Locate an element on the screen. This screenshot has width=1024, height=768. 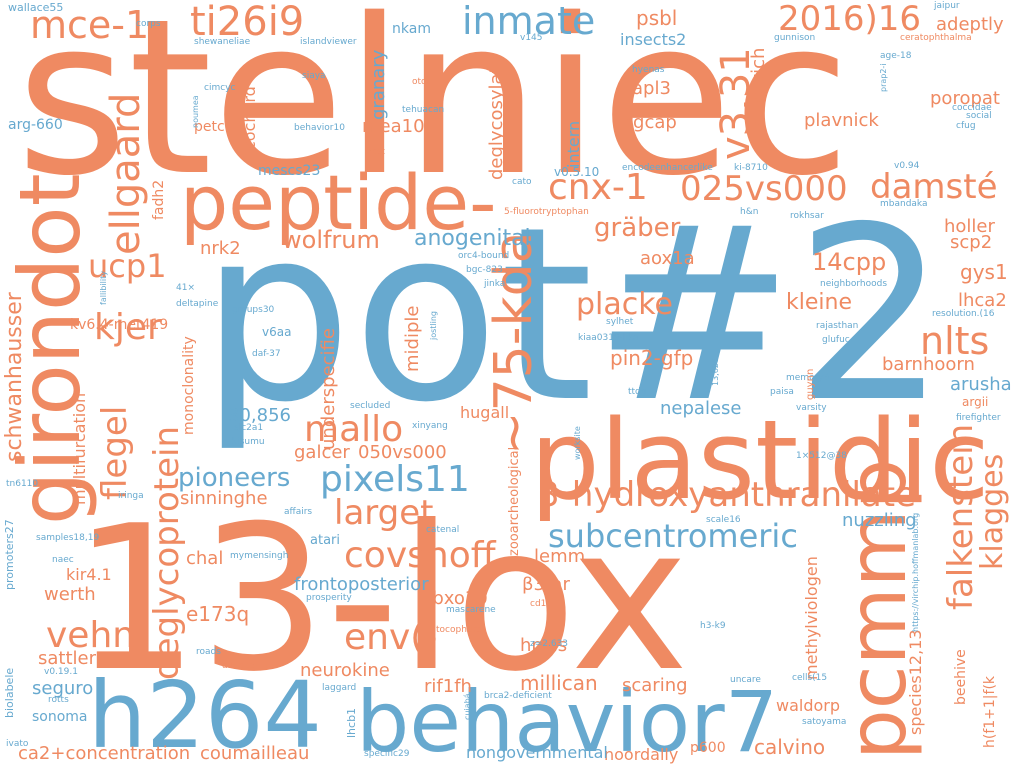
word-v6aa: v6aa is located at coordinates (277, 332).